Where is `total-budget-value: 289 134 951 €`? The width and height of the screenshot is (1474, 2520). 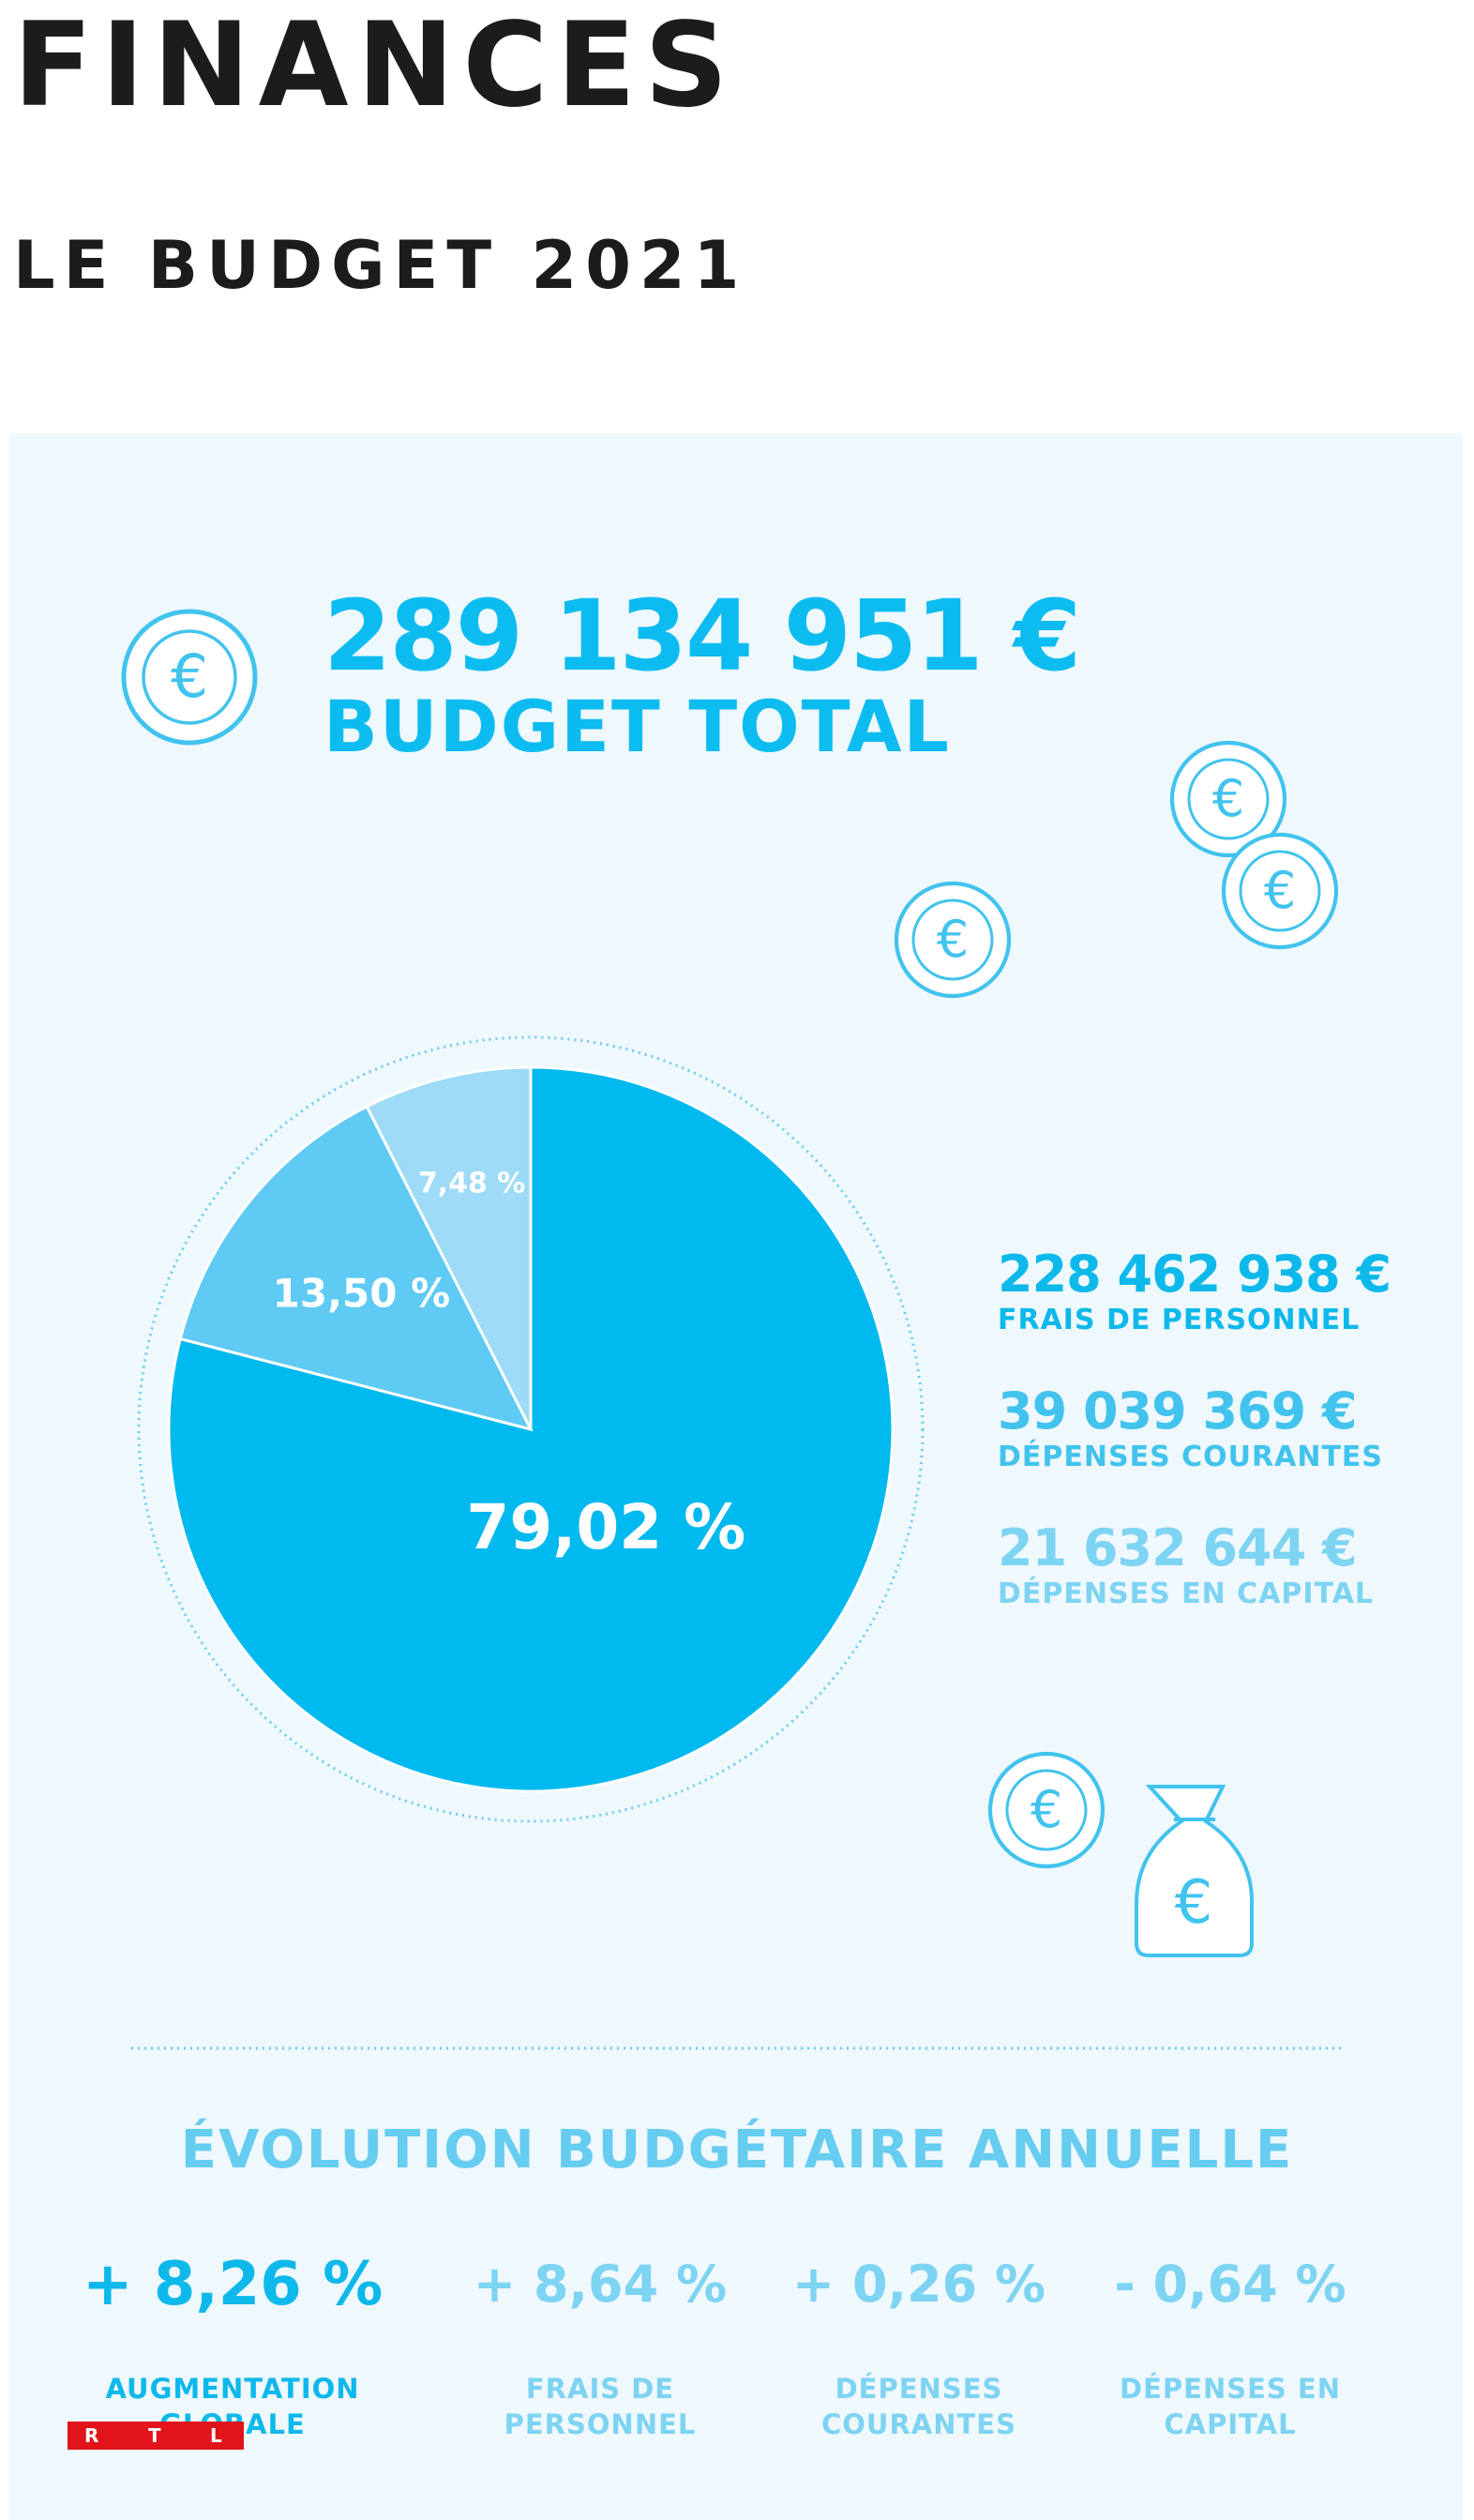 total-budget-value: 289 134 951 € is located at coordinates (702, 636).